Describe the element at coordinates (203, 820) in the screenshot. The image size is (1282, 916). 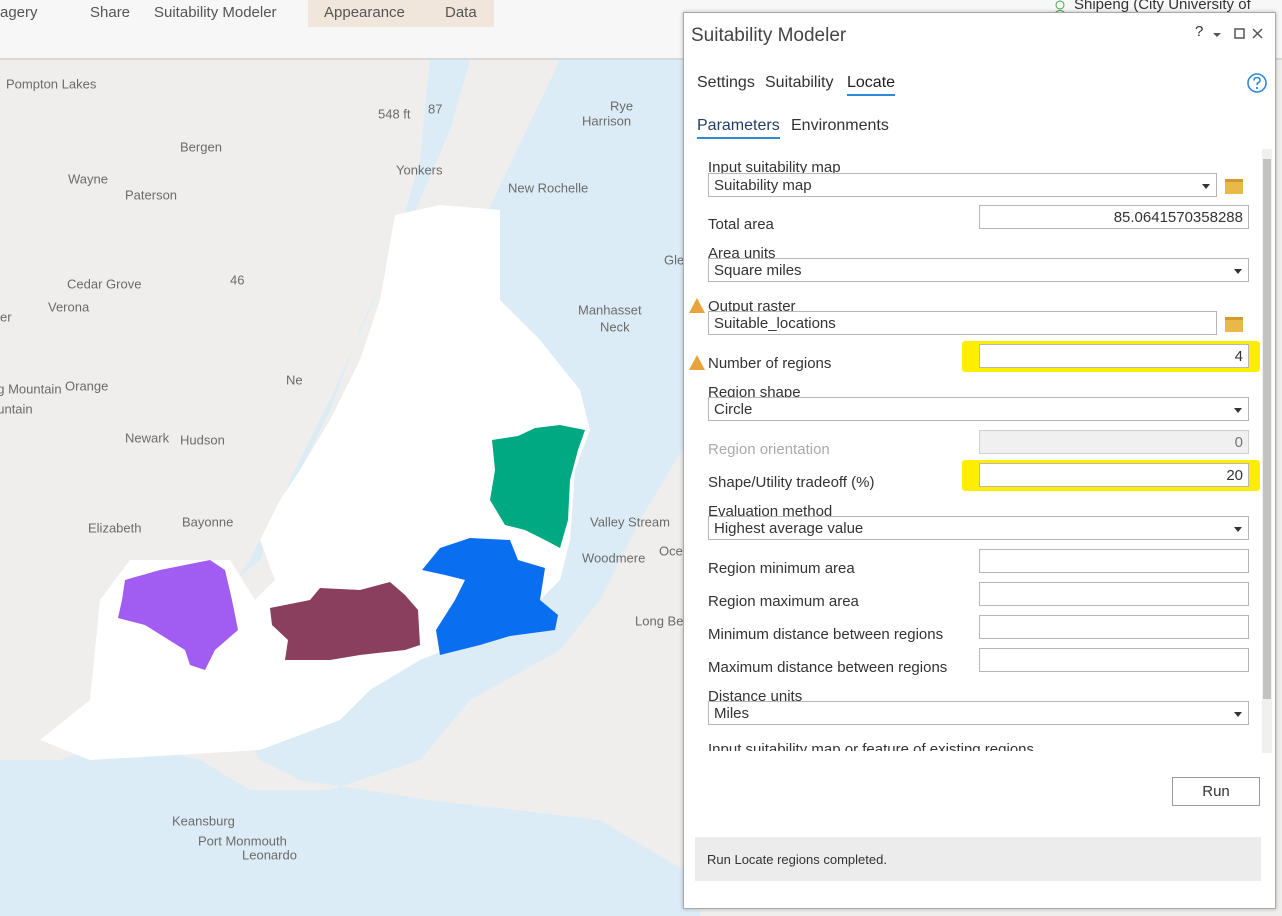
I see `map-label: Keansburg` at that location.